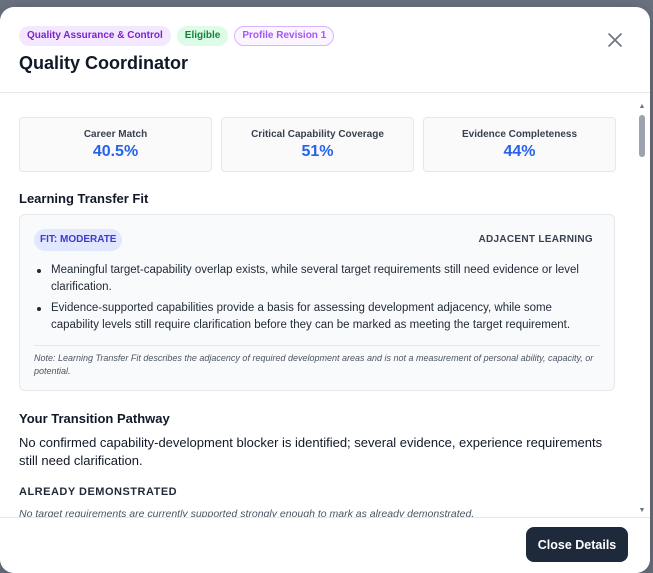 This screenshot has height=573, width=653. I want to click on metric-label: Critical Capability Coverage, so click(317, 134).